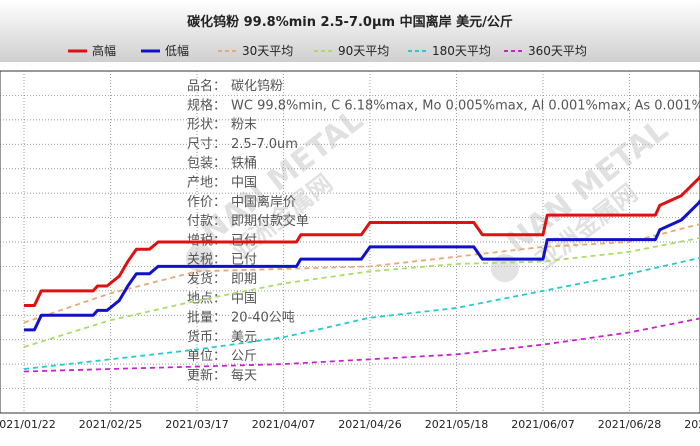 This screenshot has width=700, height=446. I want to click on info-label: 批量：, so click(206, 318).